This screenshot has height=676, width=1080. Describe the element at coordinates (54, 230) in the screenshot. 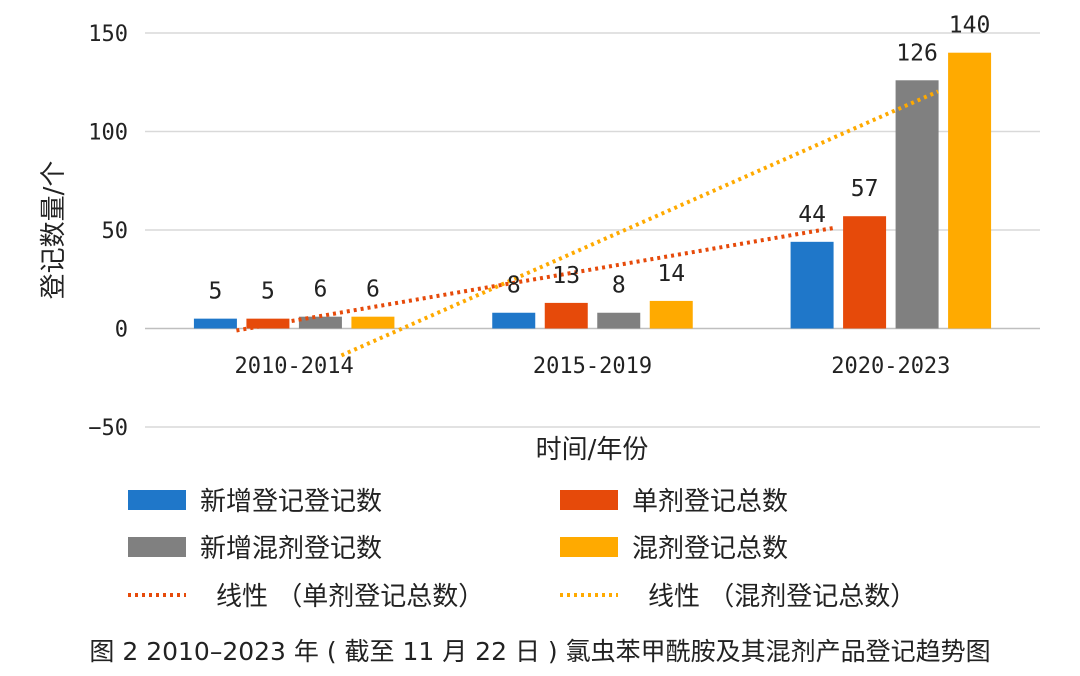

I see `y-axis-title: 登记数量/个` at that location.